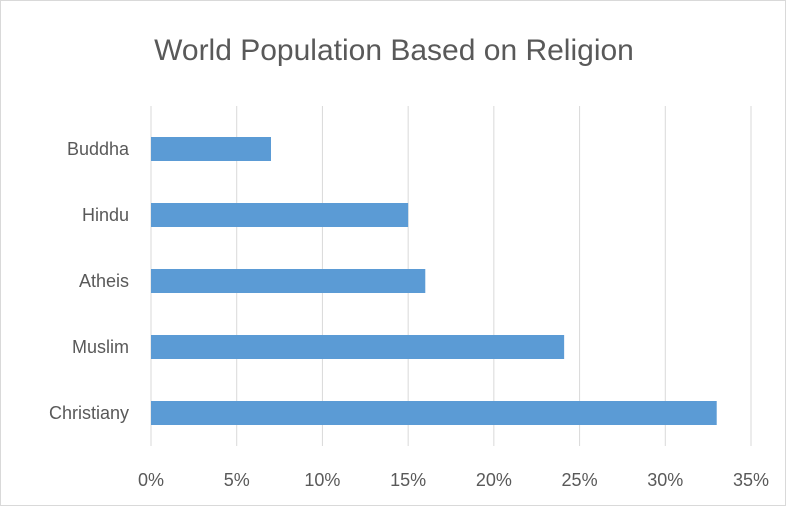  Describe the element at coordinates (280, 215) in the screenshot. I see `bar-hindu` at that location.